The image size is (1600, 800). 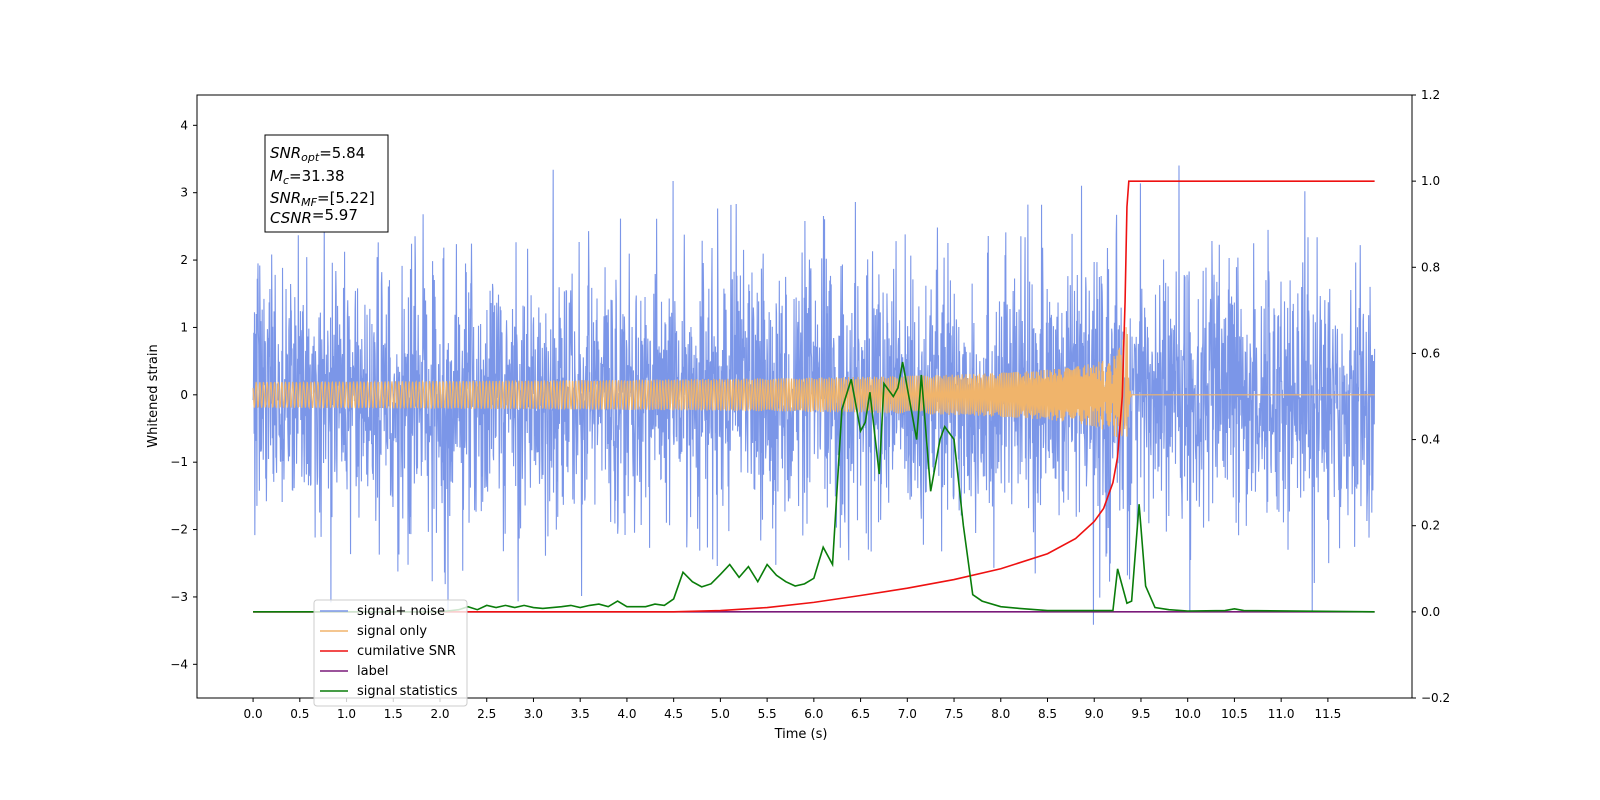 What do you see at coordinates (401, 611) in the screenshot?
I see `legend-label: signal+ noise` at bounding box center [401, 611].